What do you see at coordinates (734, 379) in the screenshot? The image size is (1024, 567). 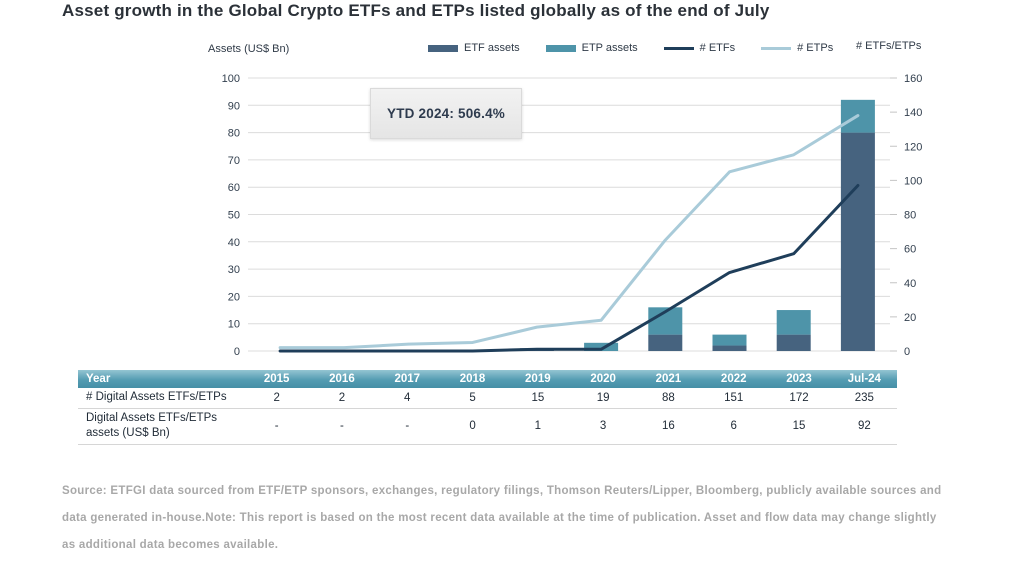 I see `table-header-cell: 2022` at bounding box center [734, 379].